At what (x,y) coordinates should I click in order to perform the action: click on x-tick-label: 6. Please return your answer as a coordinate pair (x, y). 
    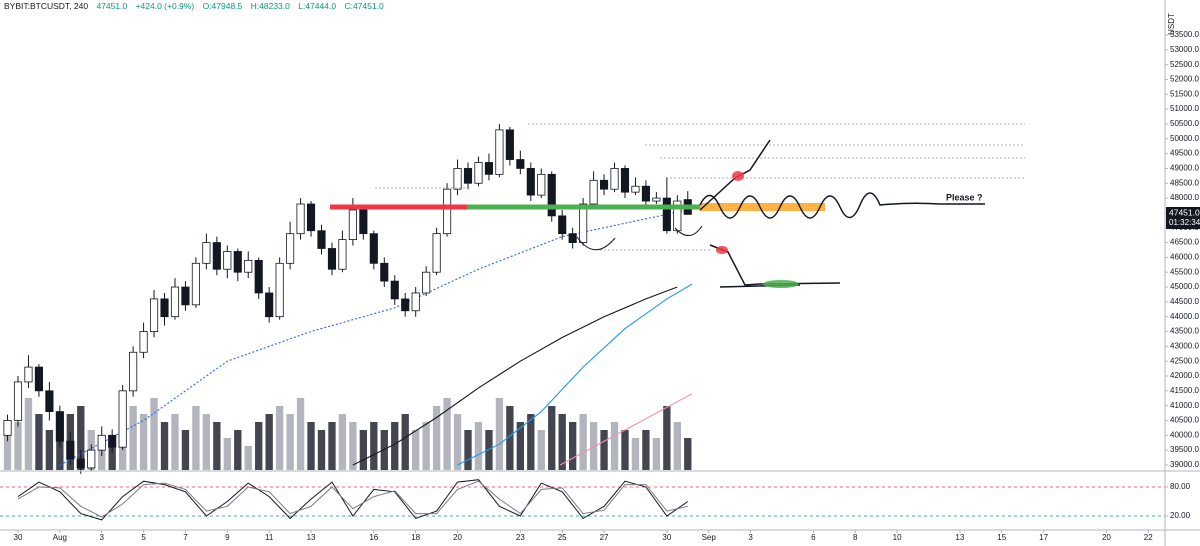
    Looking at the image, I should click on (813, 537).